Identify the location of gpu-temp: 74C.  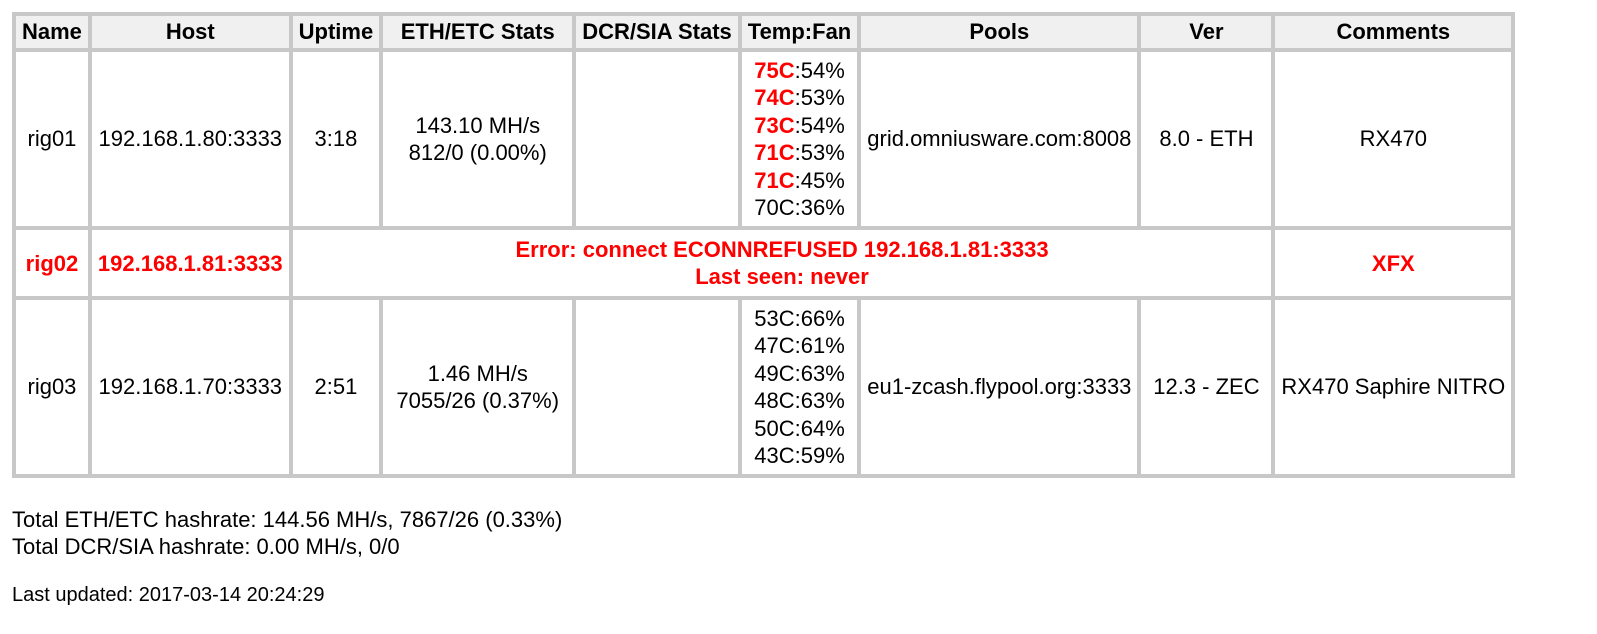
(774, 97).